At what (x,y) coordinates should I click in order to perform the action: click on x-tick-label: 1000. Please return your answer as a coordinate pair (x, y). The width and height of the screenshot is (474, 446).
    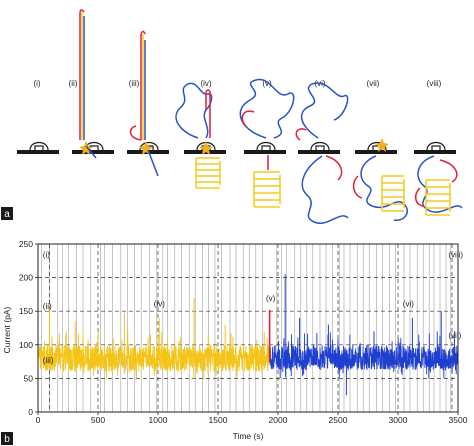
    Looking at the image, I should click on (158, 420).